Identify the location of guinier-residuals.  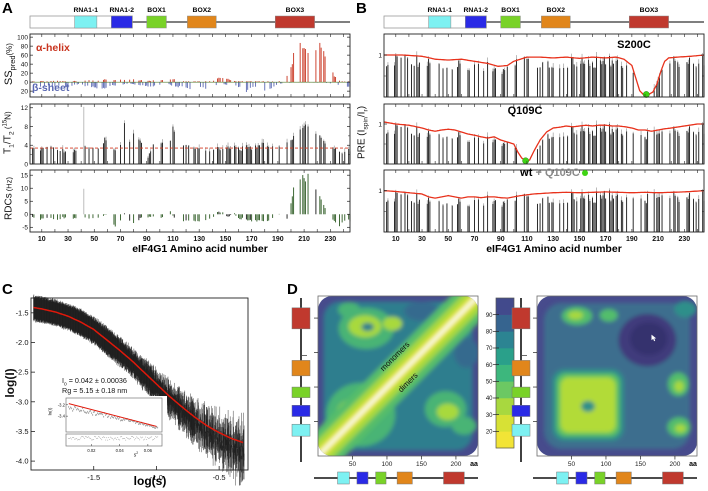
(113, 438).